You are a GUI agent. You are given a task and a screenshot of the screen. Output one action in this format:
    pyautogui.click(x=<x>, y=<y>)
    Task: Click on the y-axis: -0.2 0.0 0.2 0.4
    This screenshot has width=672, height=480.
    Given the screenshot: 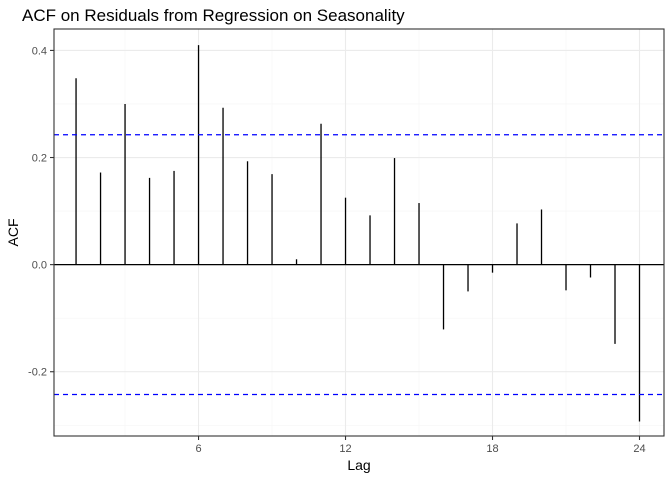 What is the action you would take?
    pyautogui.click(x=41, y=212)
    